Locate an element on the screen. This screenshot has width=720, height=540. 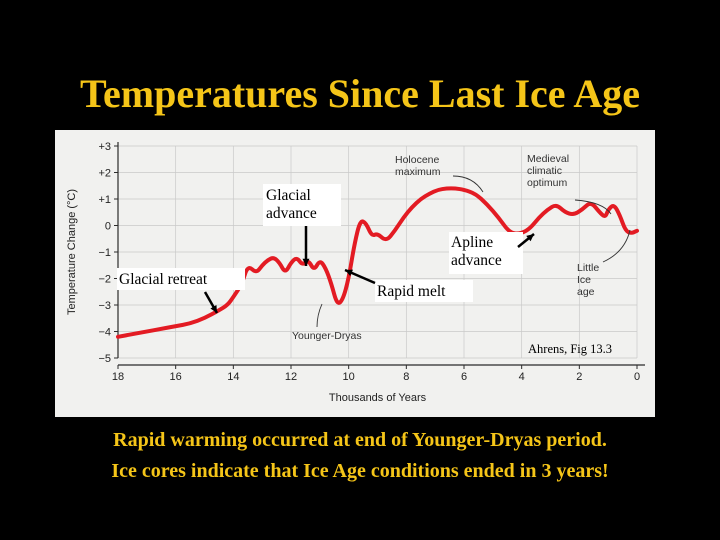
label-younger-dryas: Younger-Dryas is located at coordinates (327, 336).